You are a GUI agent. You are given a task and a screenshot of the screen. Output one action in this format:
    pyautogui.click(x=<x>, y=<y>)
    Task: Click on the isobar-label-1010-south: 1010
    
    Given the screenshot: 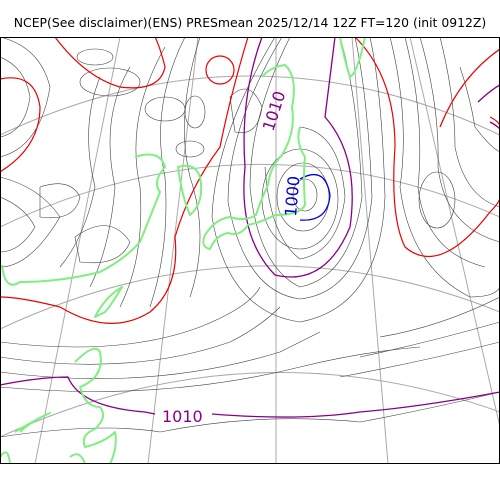 What is the action you would take?
    pyautogui.click(x=182, y=416)
    